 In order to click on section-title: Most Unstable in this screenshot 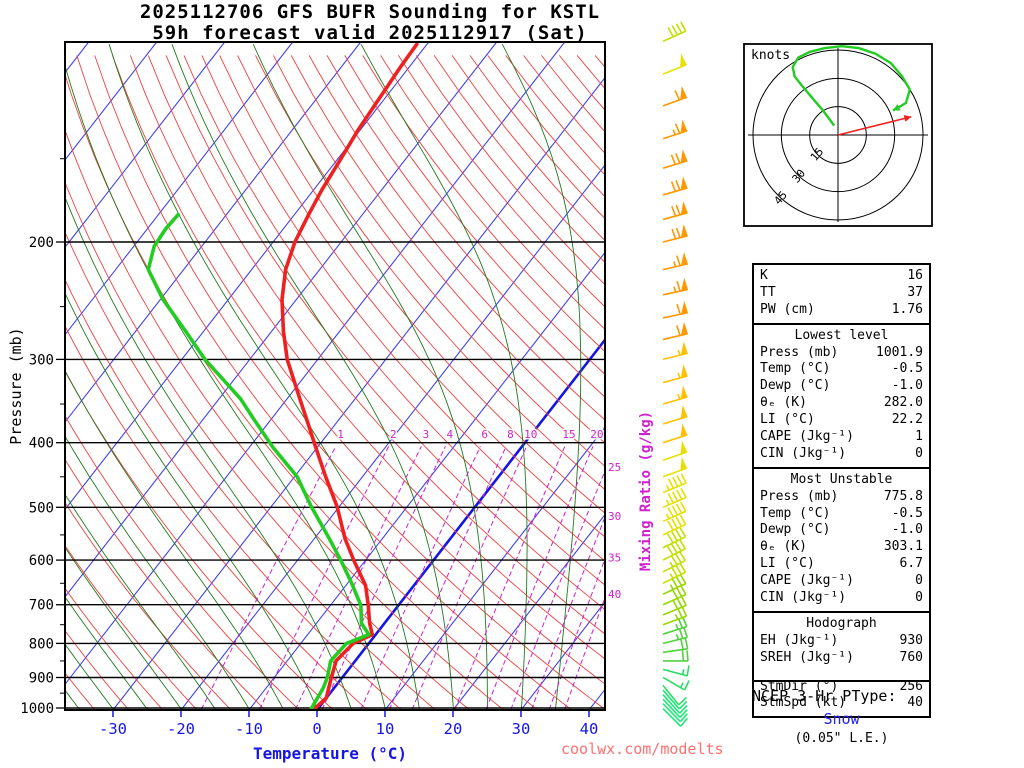, I will do `click(841, 479)`.